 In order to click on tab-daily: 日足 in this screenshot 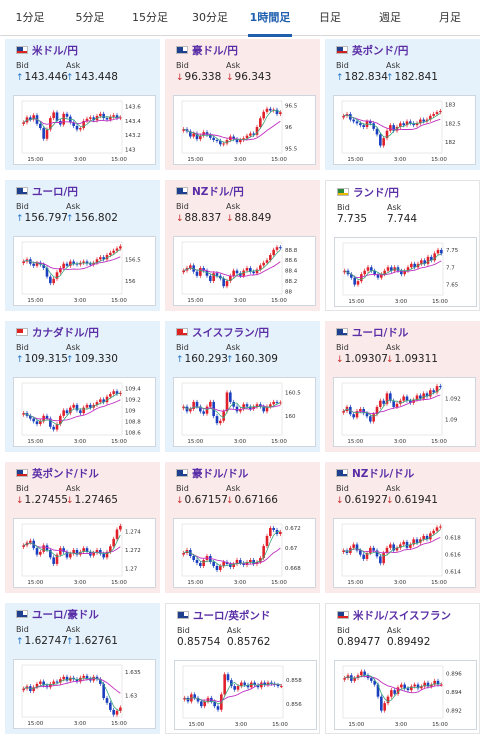, I will do `click(330, 17)`.